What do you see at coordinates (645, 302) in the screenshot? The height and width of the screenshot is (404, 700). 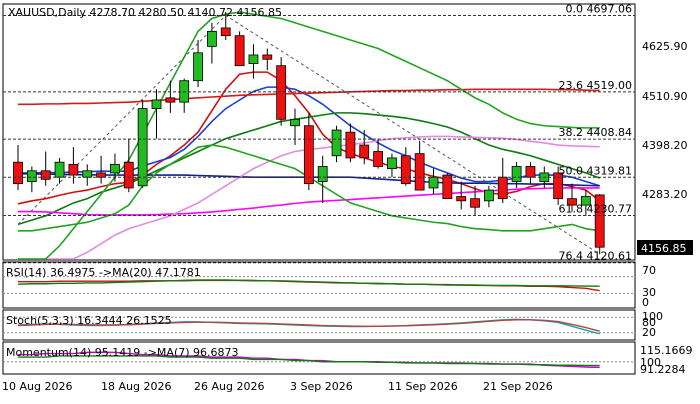 I see `rsi-tick-0: 0` at bounding box center [645, 302].